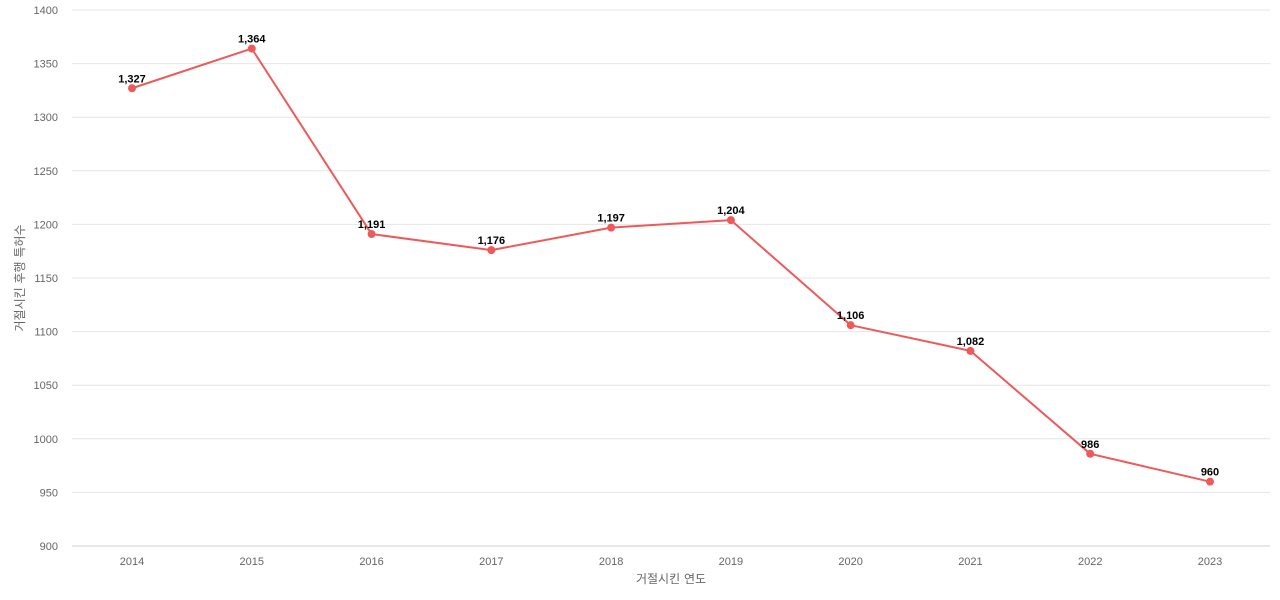  I want to click on data-label: 1,106, so click(851, 316).